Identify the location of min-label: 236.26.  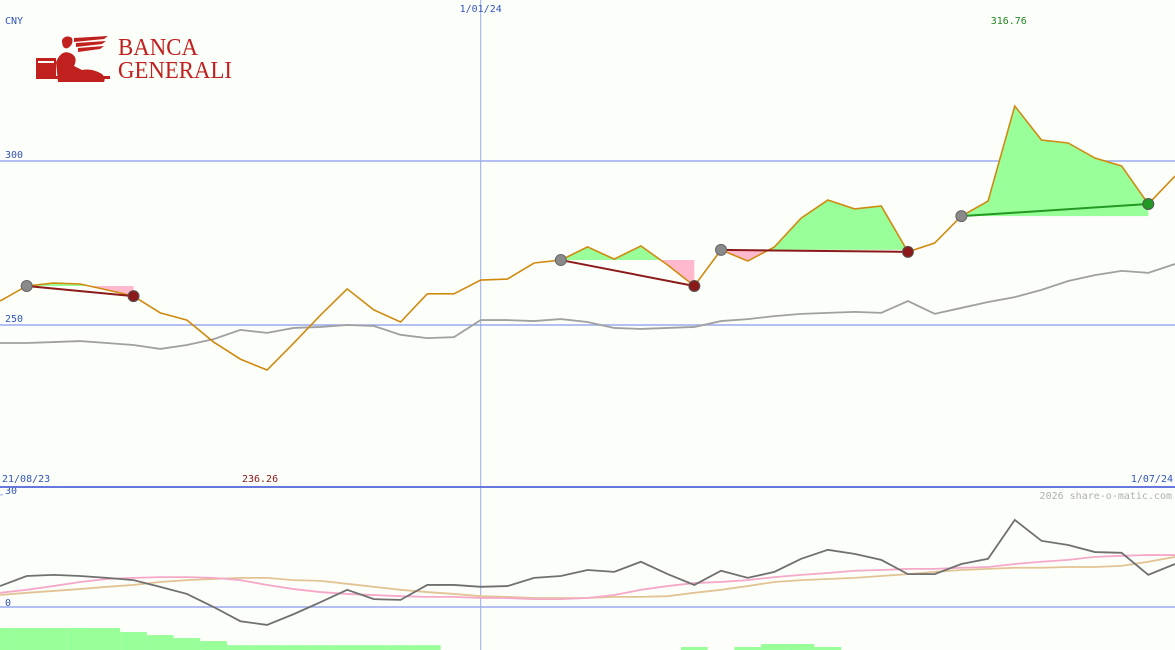
(260, 479).